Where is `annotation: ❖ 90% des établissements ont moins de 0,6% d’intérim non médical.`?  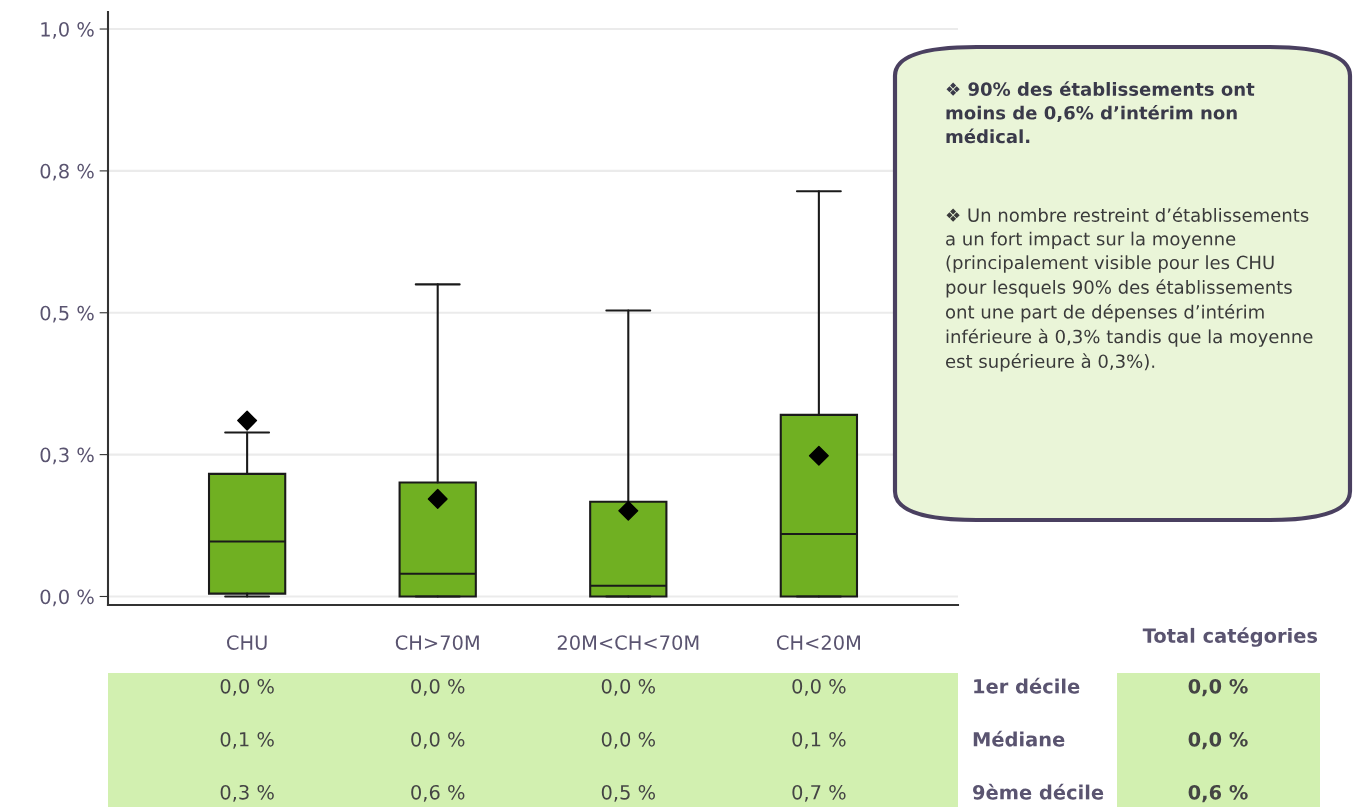 annotation: ❖ 90% des établissements ont moins de 0,6% d’intérim non médical. is located at coordinates (1100, 112).